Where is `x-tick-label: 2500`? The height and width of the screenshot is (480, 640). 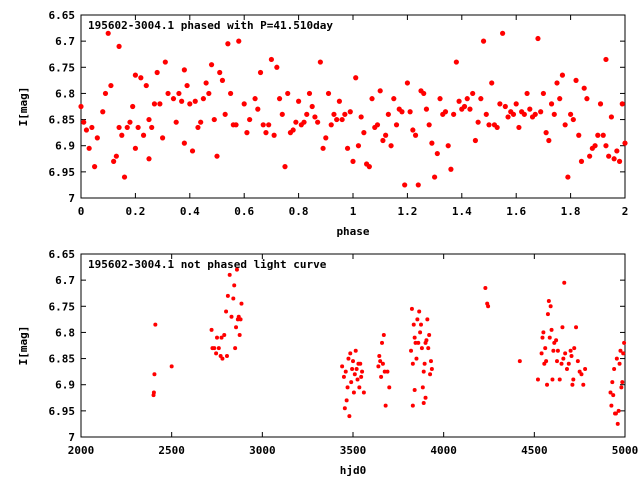 x-tick-label: 2500 is located at coordinates (171, 450).